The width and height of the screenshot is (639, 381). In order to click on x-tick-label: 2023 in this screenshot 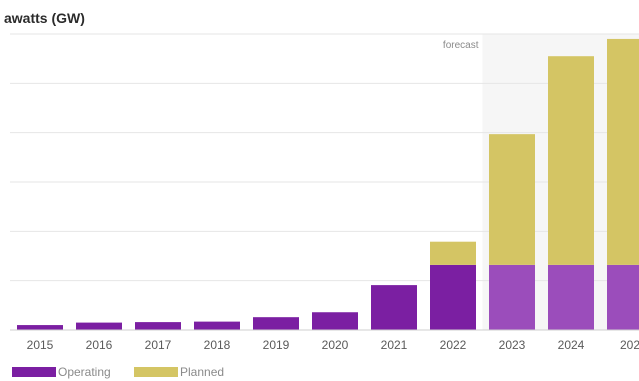, I will do `click(512, 345)`.